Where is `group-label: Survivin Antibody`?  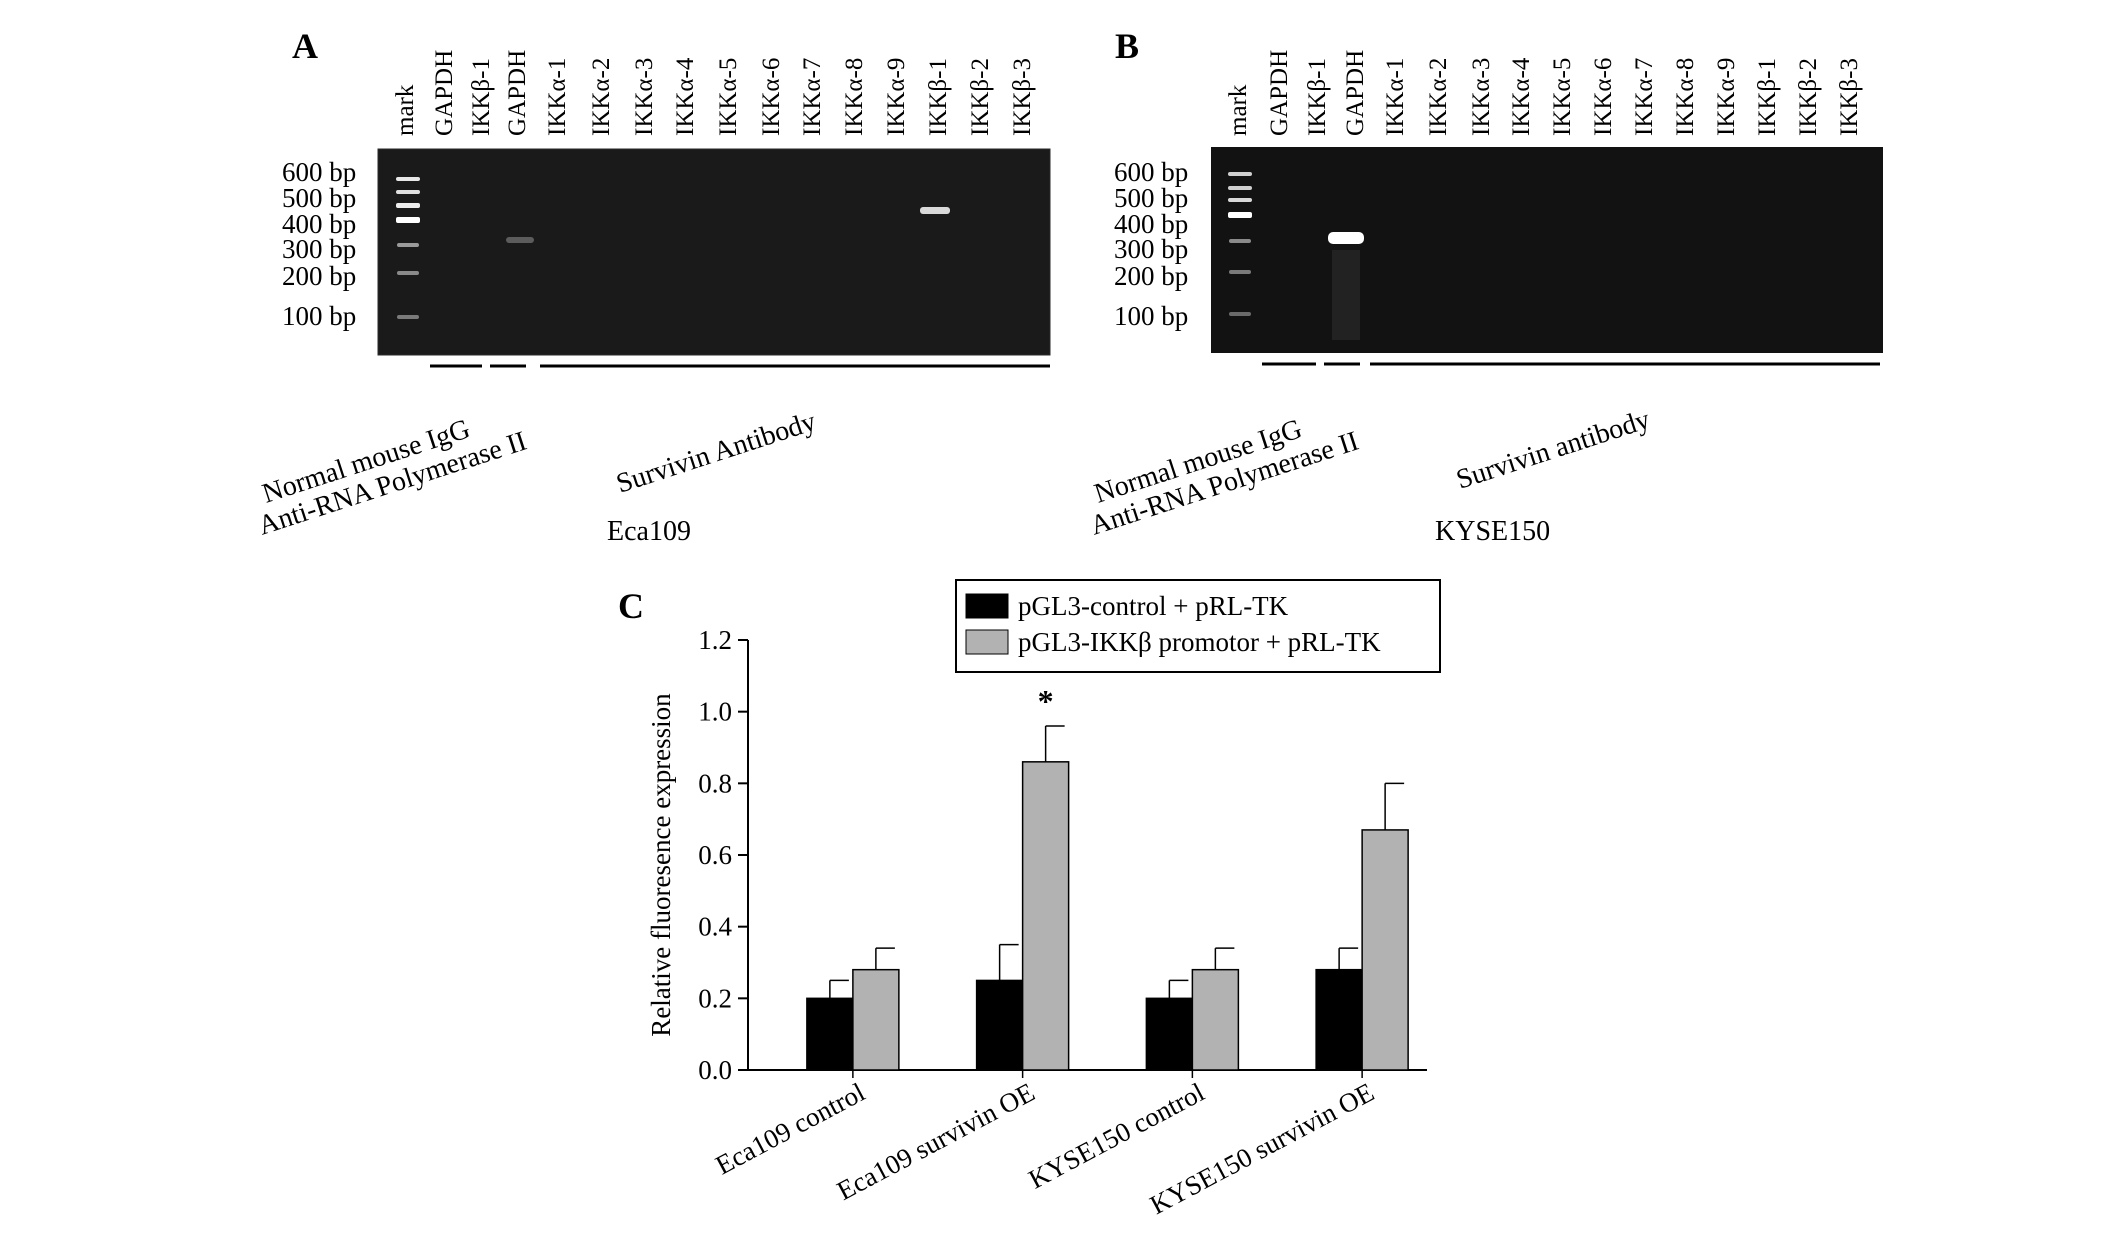 group-label: Survivin Antibody is located at coordinates (716, 453).